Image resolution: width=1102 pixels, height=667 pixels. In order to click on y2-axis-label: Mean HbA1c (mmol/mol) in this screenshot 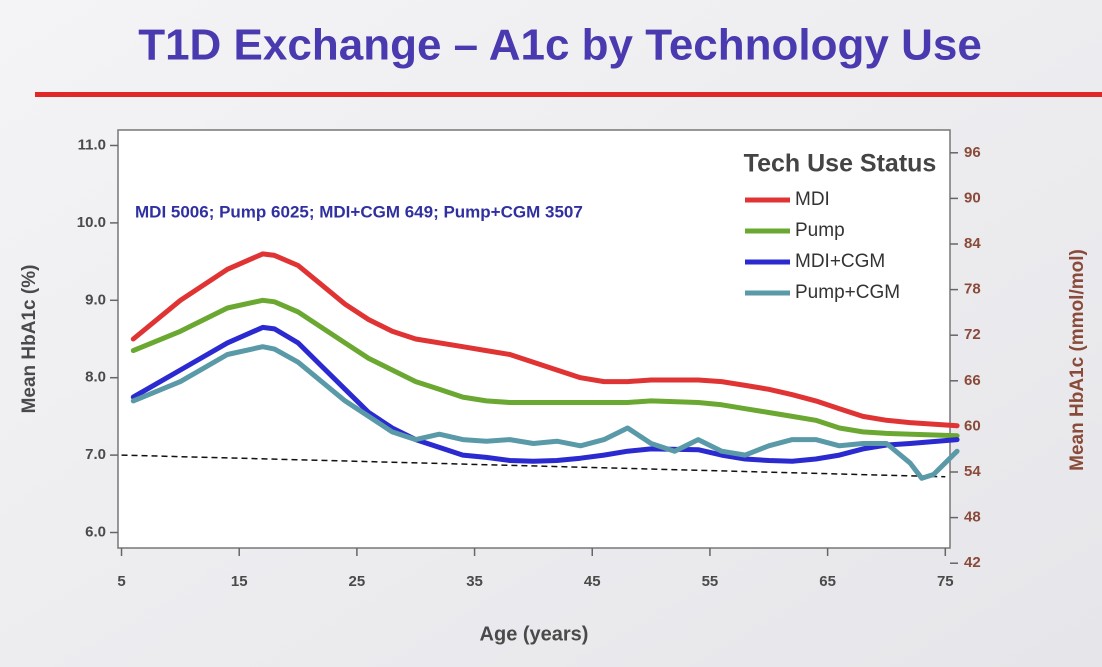, I will do `click(1077, 360)`.